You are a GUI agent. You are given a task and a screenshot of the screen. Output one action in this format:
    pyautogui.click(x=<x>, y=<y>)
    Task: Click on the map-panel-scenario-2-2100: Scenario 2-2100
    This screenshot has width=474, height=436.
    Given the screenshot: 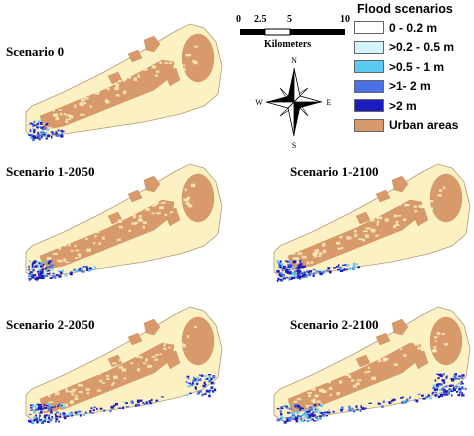 What is the action you would take?
    pyautogui.click(x=362, y=363)
    